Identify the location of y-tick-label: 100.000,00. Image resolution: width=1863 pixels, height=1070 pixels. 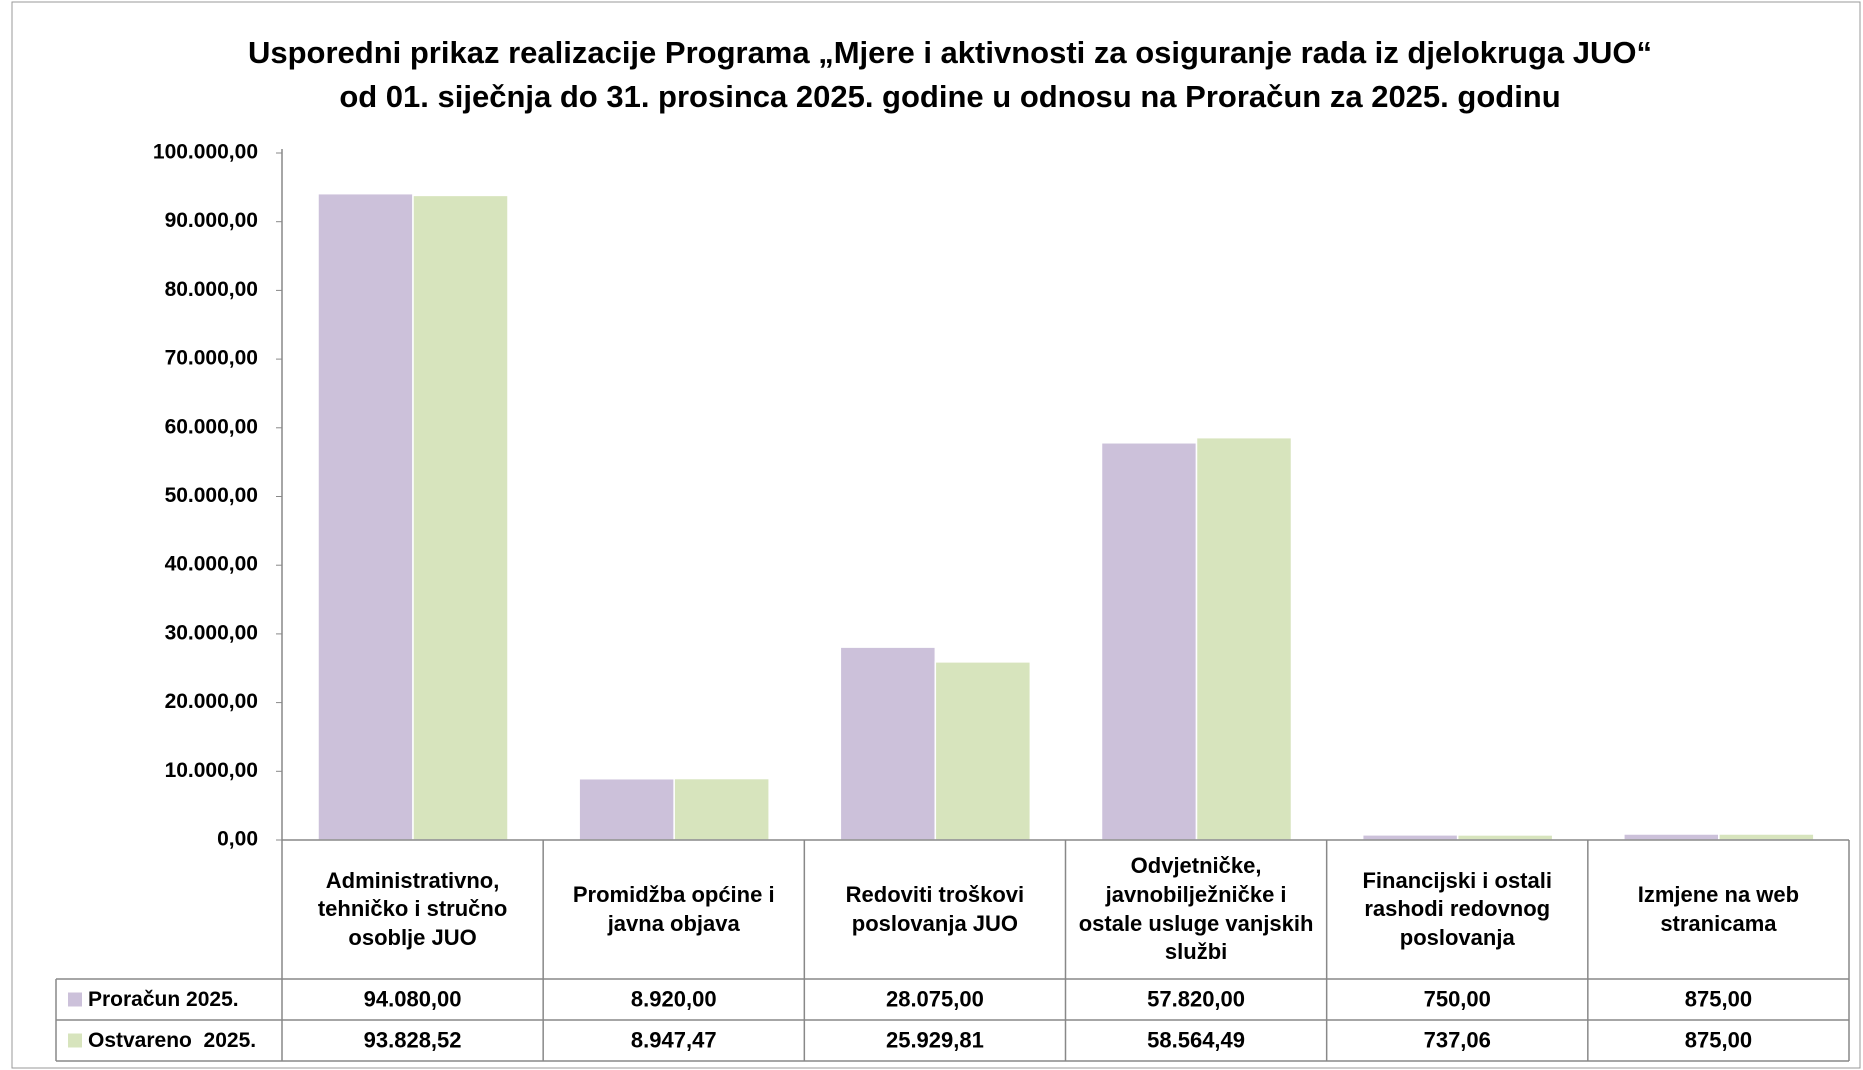
(205, 152).